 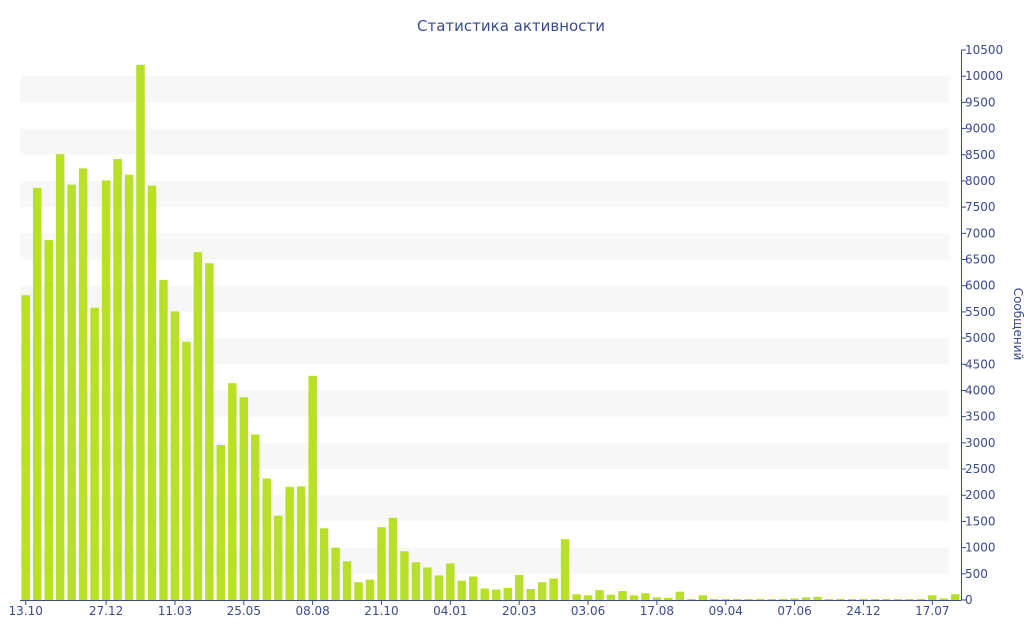 I want to click on y-tick-label: 5000, so click(x=980, y=338).